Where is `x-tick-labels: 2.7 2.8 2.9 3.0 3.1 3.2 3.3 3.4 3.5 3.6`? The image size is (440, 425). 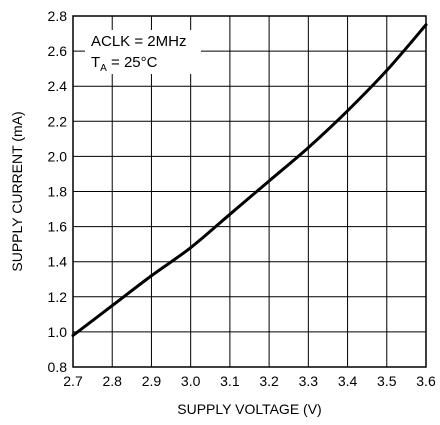
x-tick-labels: 2.7 2.8 2.9 3.0 3.1 3.2 3.3 3.4 3.5 3.6 is located at coordinates (249, 381).